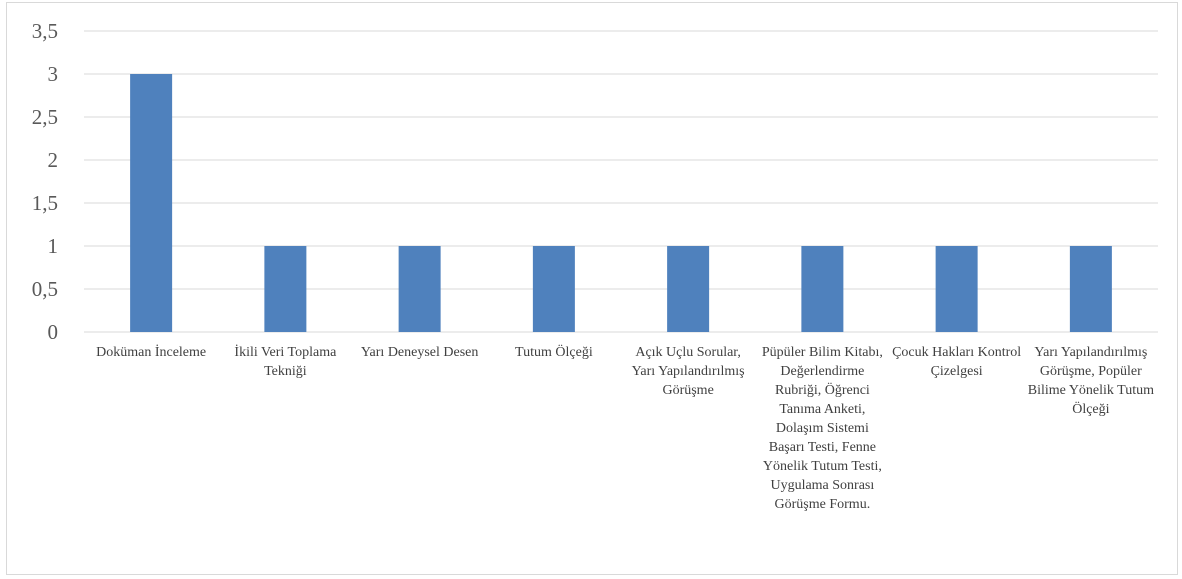 This screenshot has width=1182, height=579. What do you see at coordinates (419, 352) in the screenshot?
I see `x-category-label: Yarı Deneysel Desen` at bounding box center [419, 352].